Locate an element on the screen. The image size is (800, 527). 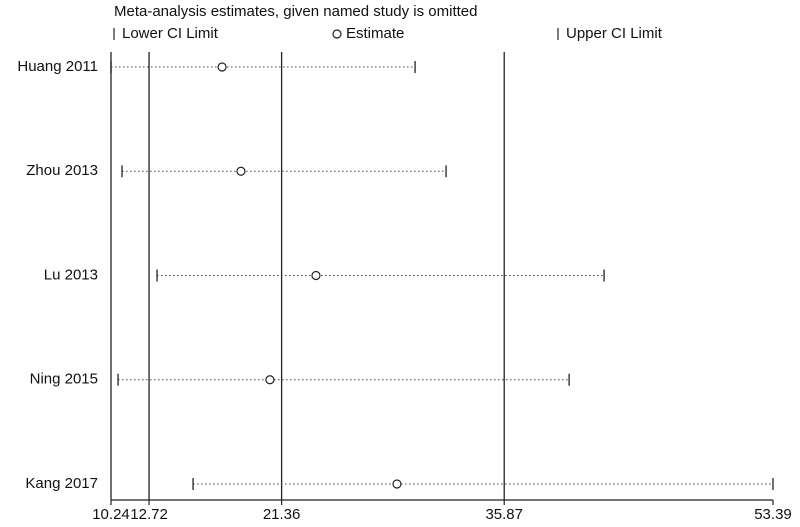
legend-label: Estimate is located at coordinates (375, 33).